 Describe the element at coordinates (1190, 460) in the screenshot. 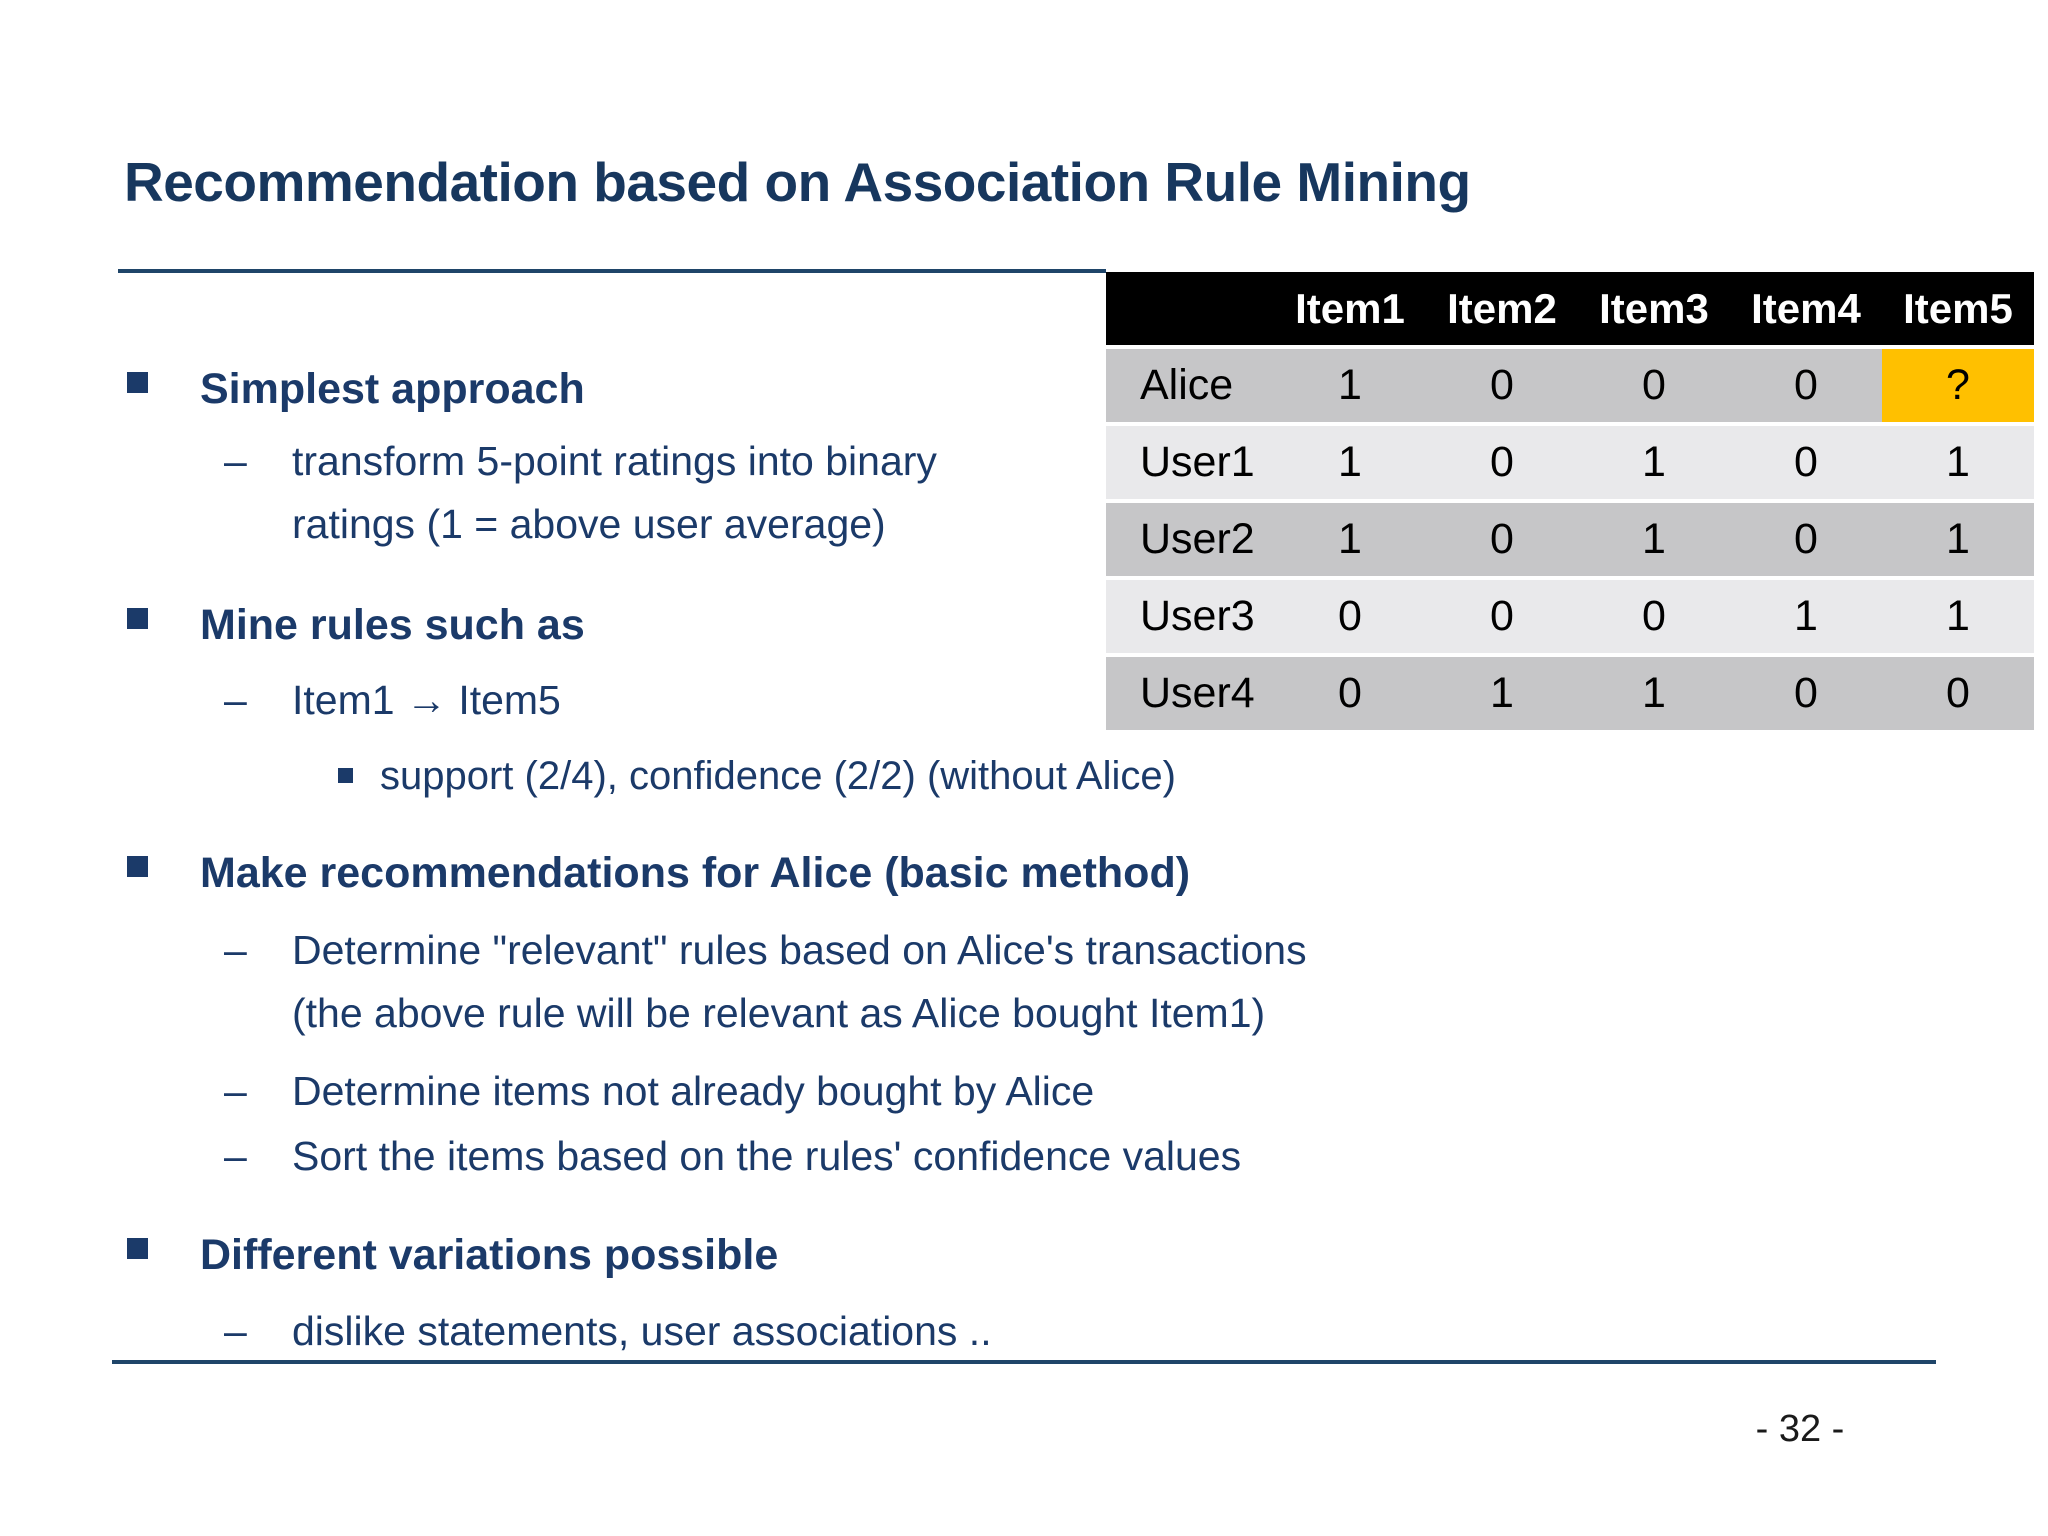

I see `user-label: User1` at that location.